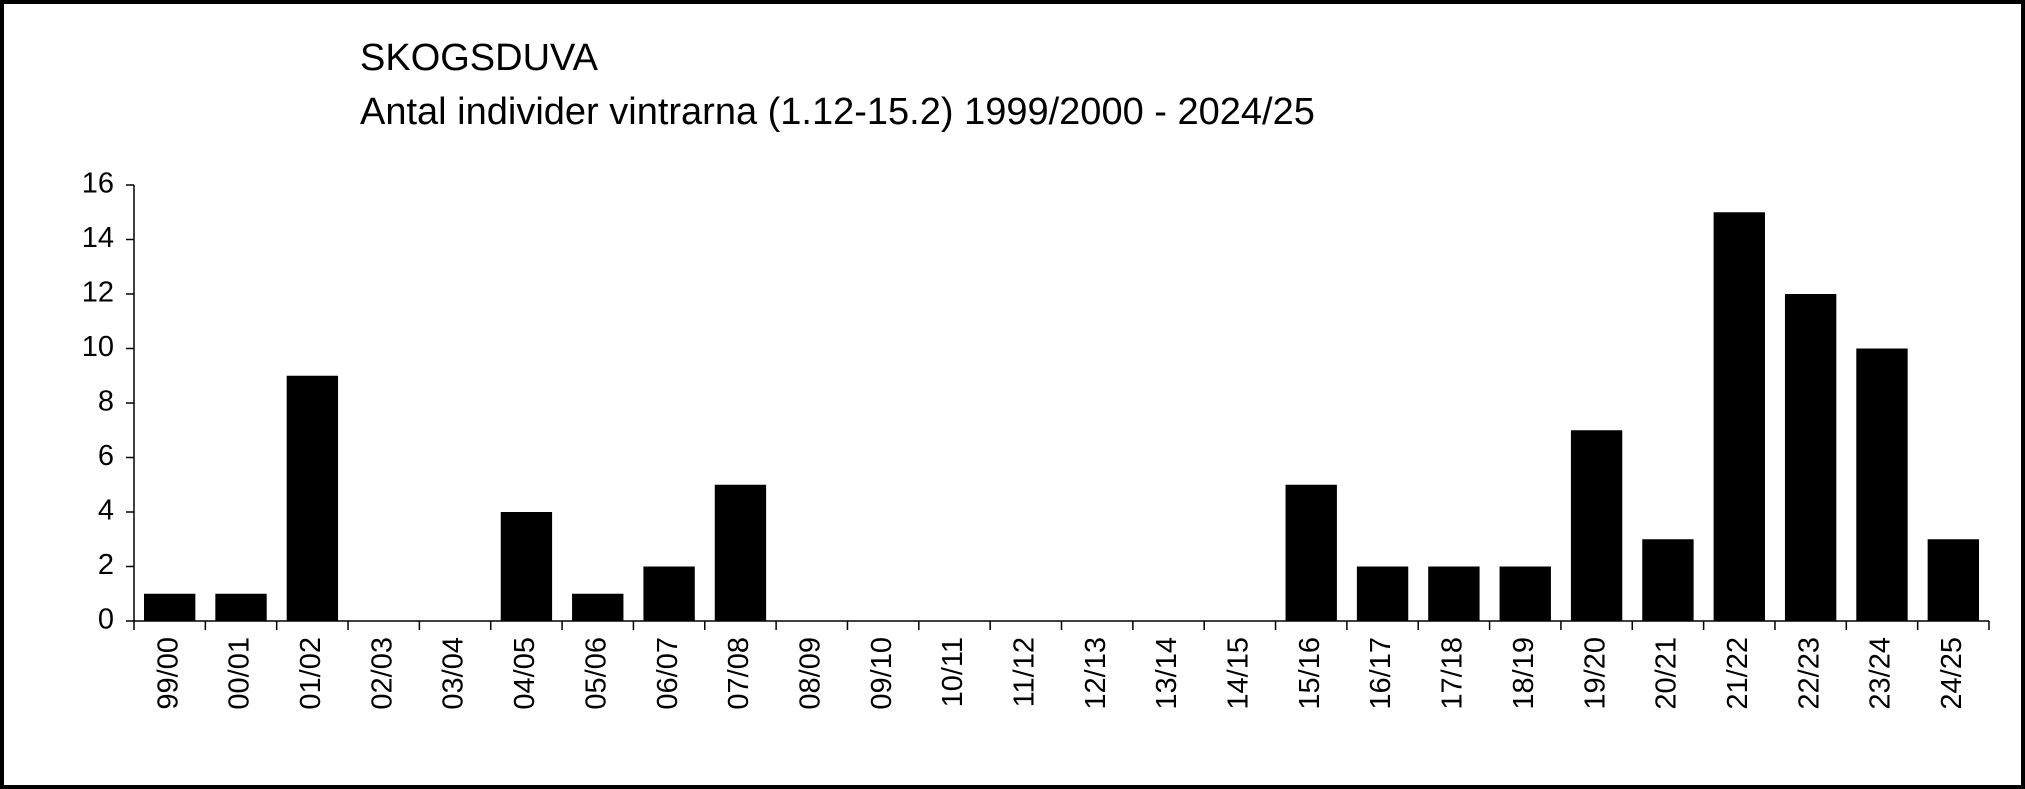 This screenshot has height=789, width=2025. What do you see at coordinates (454, 673) in the screenshot?
I see `x-tick-label: 03/04` at bounding box center [454, 673].